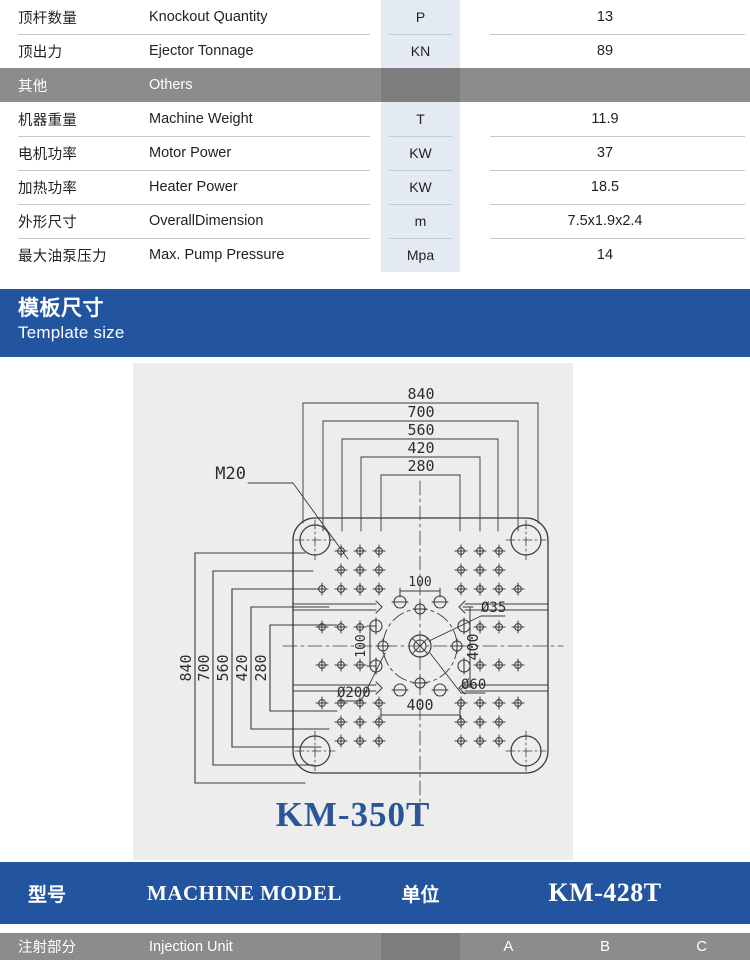 This screenshot has height=960, width=750. What do you see at coordinates (61, 308) in the screenshot?
I see `banner-title-cn: 模板尺寸` at bounding box center [61, 308].